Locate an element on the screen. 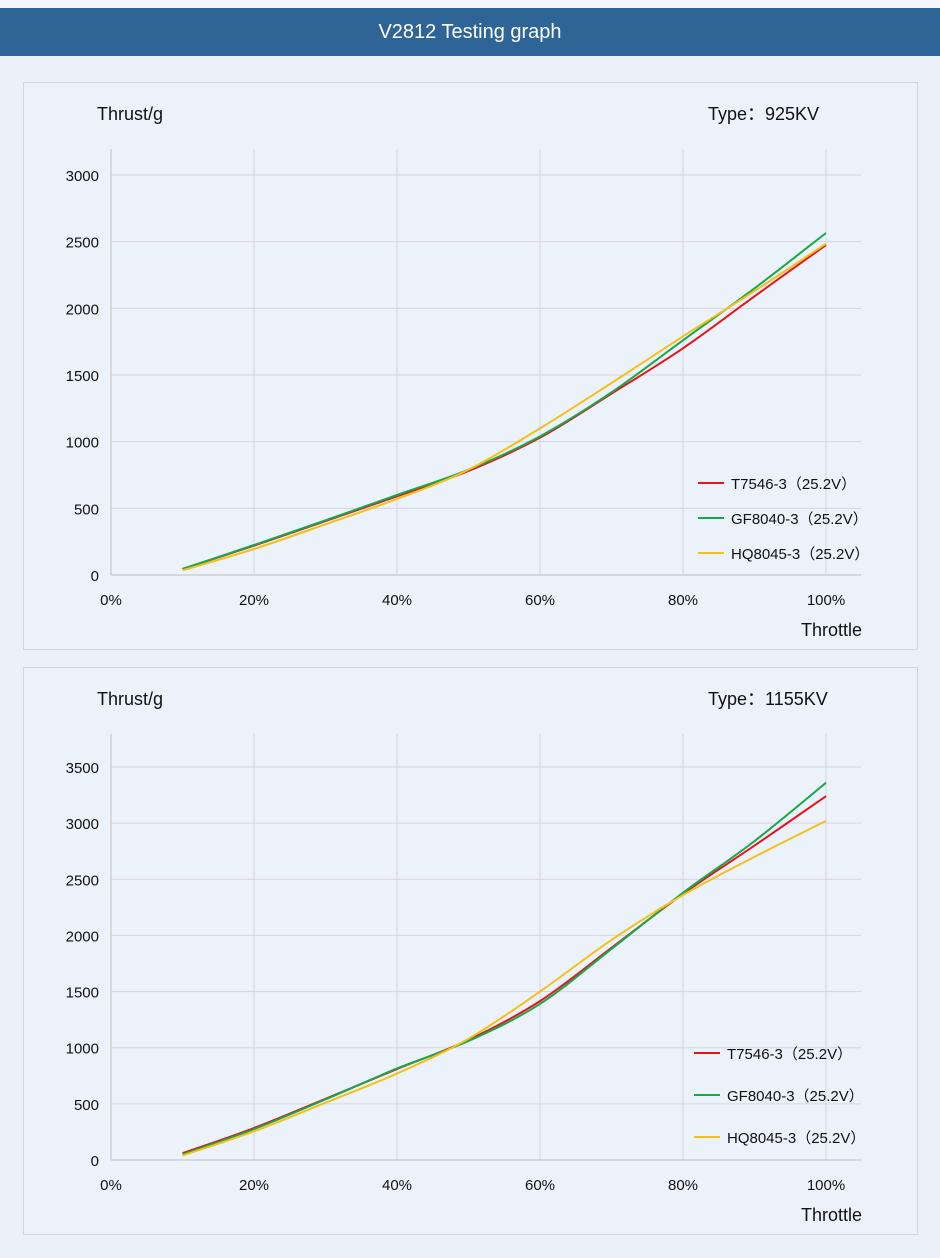  page-title: V2812 Testing graph is located at coordinates (470, 31).